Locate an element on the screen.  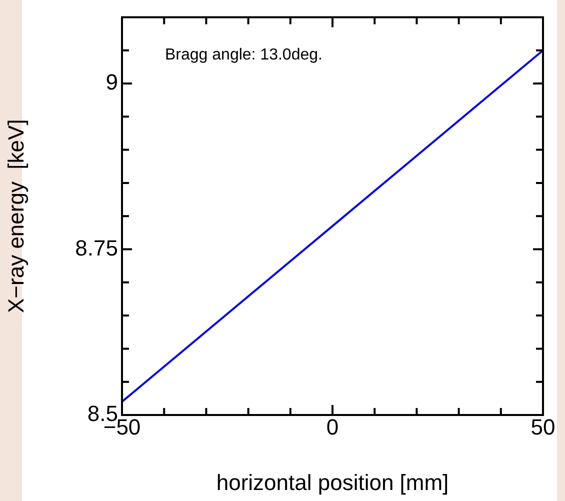
x-tick-label: 0 is located at coordinates (332, 427).